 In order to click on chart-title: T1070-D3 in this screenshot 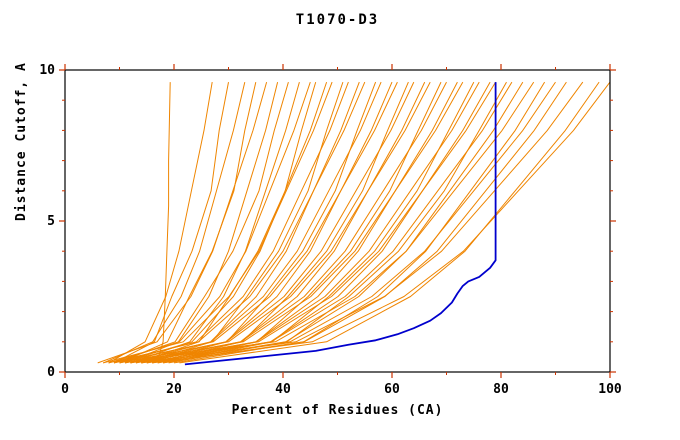, I will do `click(337, 20)`.